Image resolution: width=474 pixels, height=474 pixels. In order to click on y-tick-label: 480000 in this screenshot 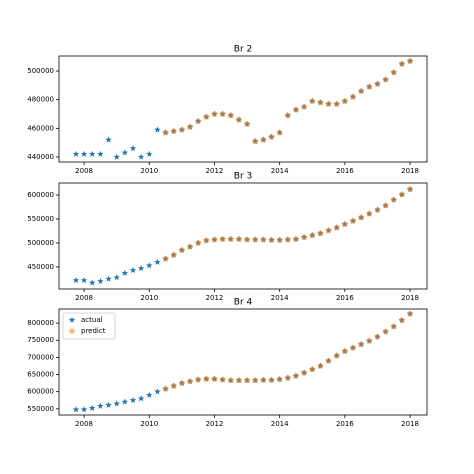, I will do `click(40, 100)`.